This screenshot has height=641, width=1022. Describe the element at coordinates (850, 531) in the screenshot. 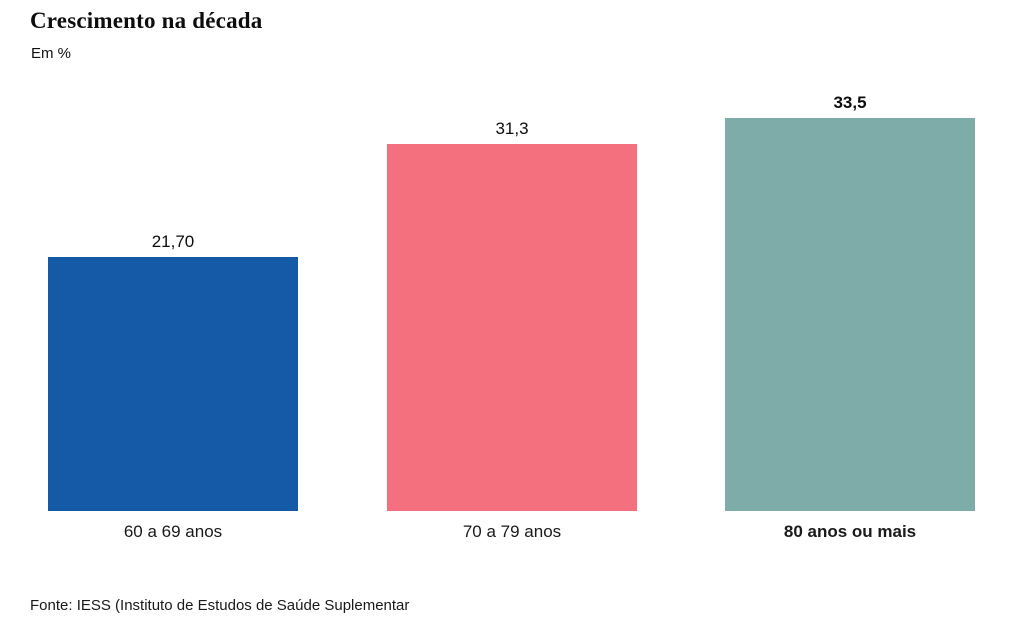

I see `category-label-80-plus: 80 anos ou mais` at that location.